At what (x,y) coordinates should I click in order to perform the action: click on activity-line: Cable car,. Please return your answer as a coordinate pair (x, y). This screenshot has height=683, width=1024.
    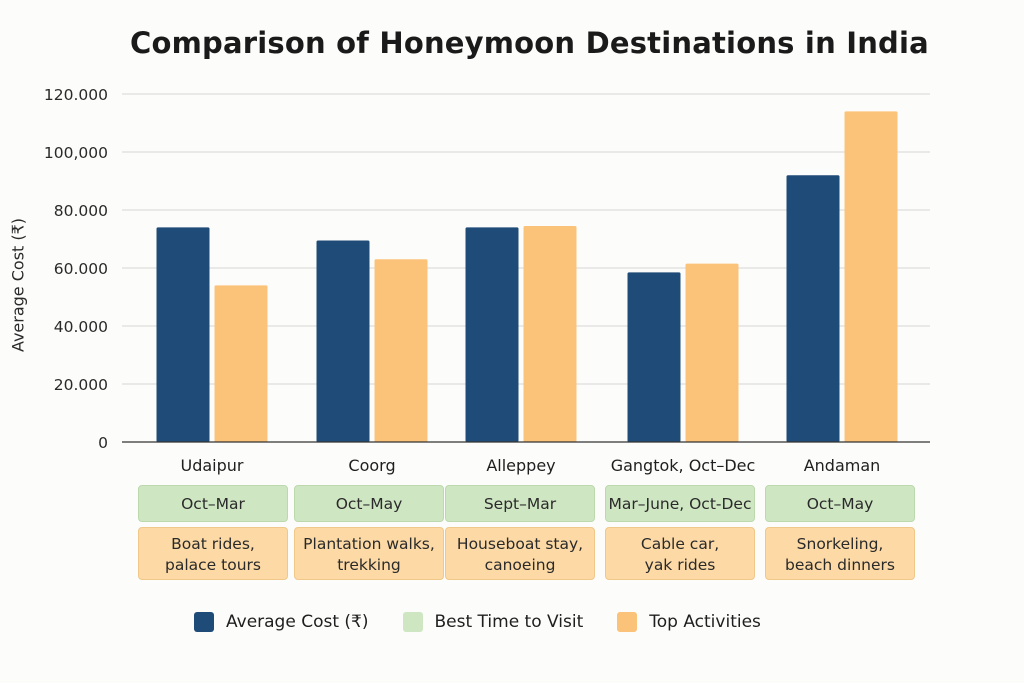
    Looking at the image, I should click on (680, 544).